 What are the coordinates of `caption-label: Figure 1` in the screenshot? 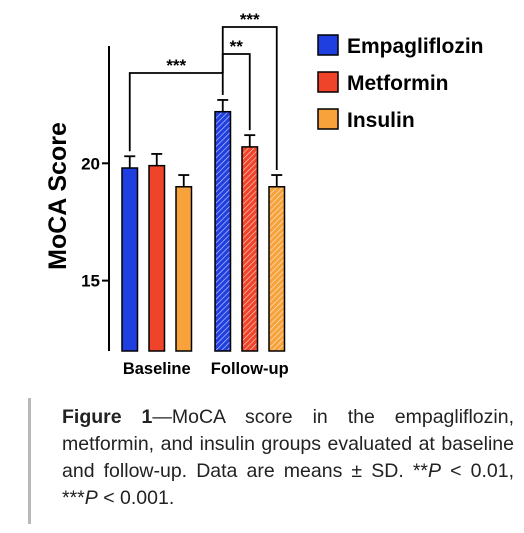 It's located at (107, 417).